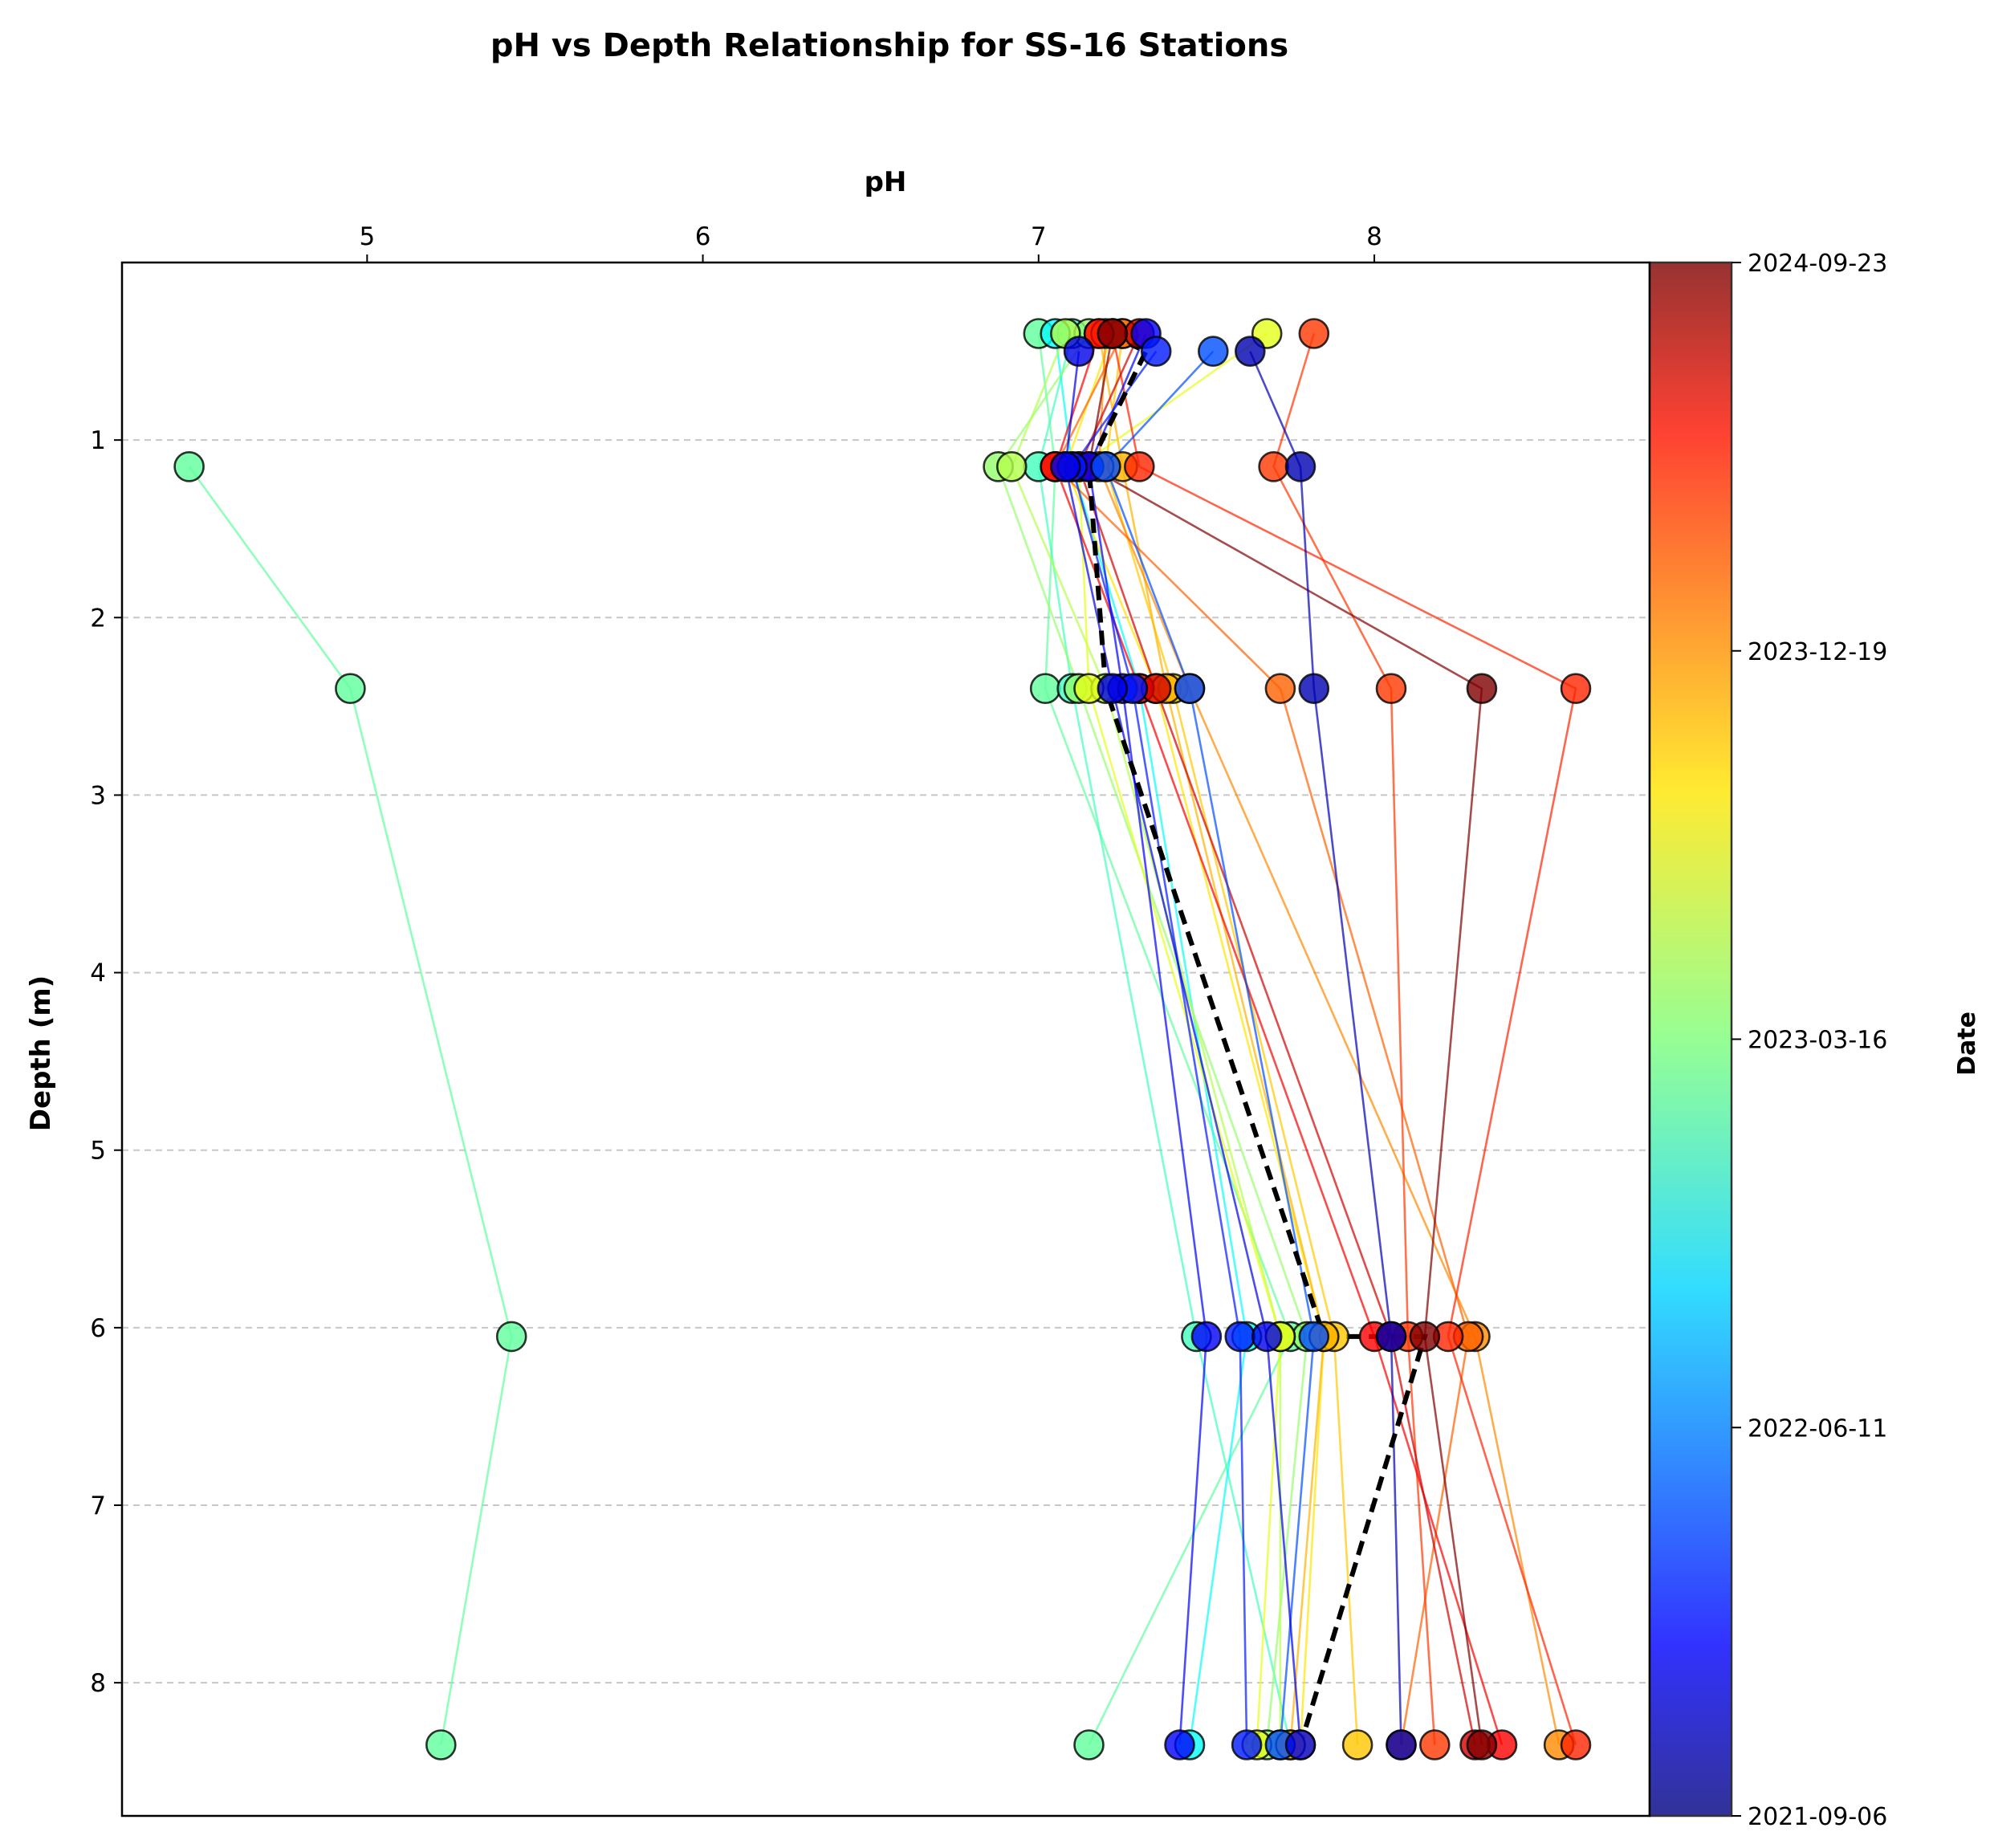 The width and height of the screenshot is (1990, 1848). Describe the element at coordinates (1374, 236) in the screenshot. I see `x-tick-label: 8` at that location.